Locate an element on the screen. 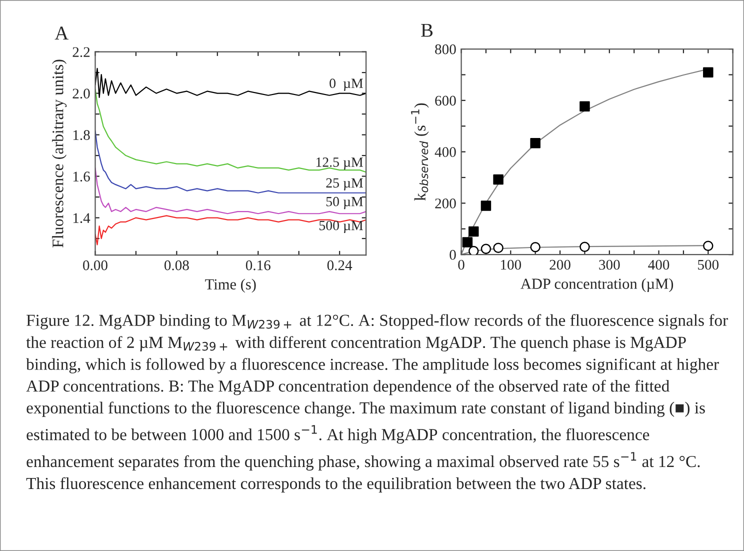 The width and height of the screenshot is (744, 551). y-tick-label: 0 is located at coordinates (453, 255).